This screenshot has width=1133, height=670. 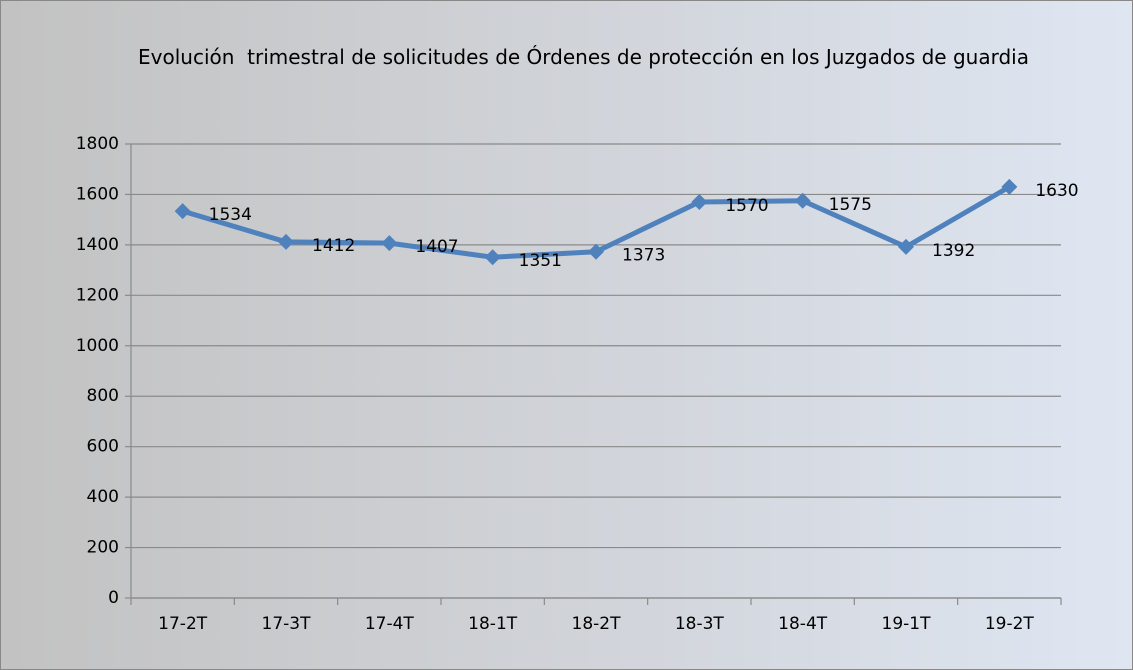 What do you see at coordinates (97, 346) in the screenshot?
I see `y-tick-label: 1000` at bounding box center [97, 346].